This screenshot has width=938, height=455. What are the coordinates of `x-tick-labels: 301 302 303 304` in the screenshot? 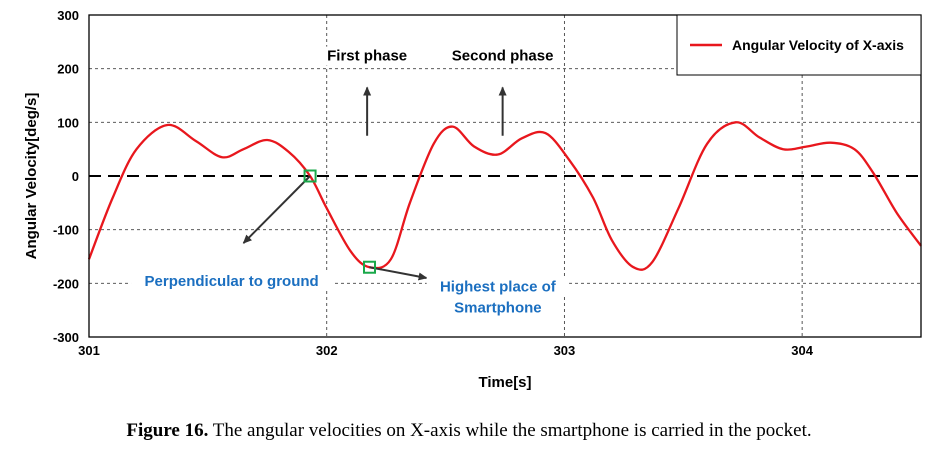 It's located at (446, 350).